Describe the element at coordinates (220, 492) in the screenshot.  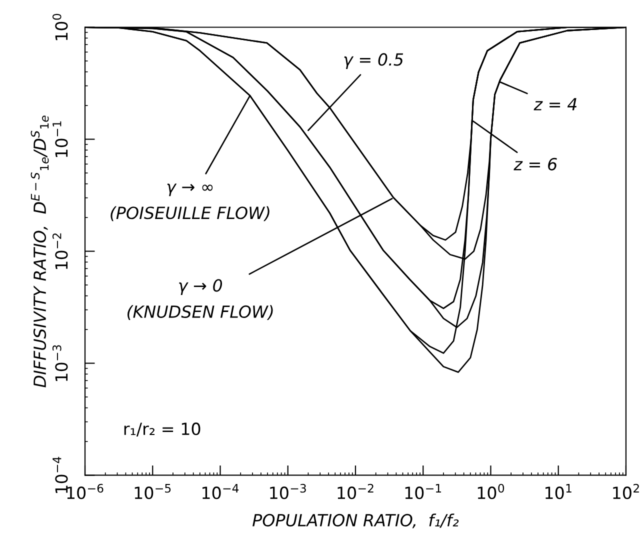
I see `x-tick-label: 10$^{−4}$` at that location.